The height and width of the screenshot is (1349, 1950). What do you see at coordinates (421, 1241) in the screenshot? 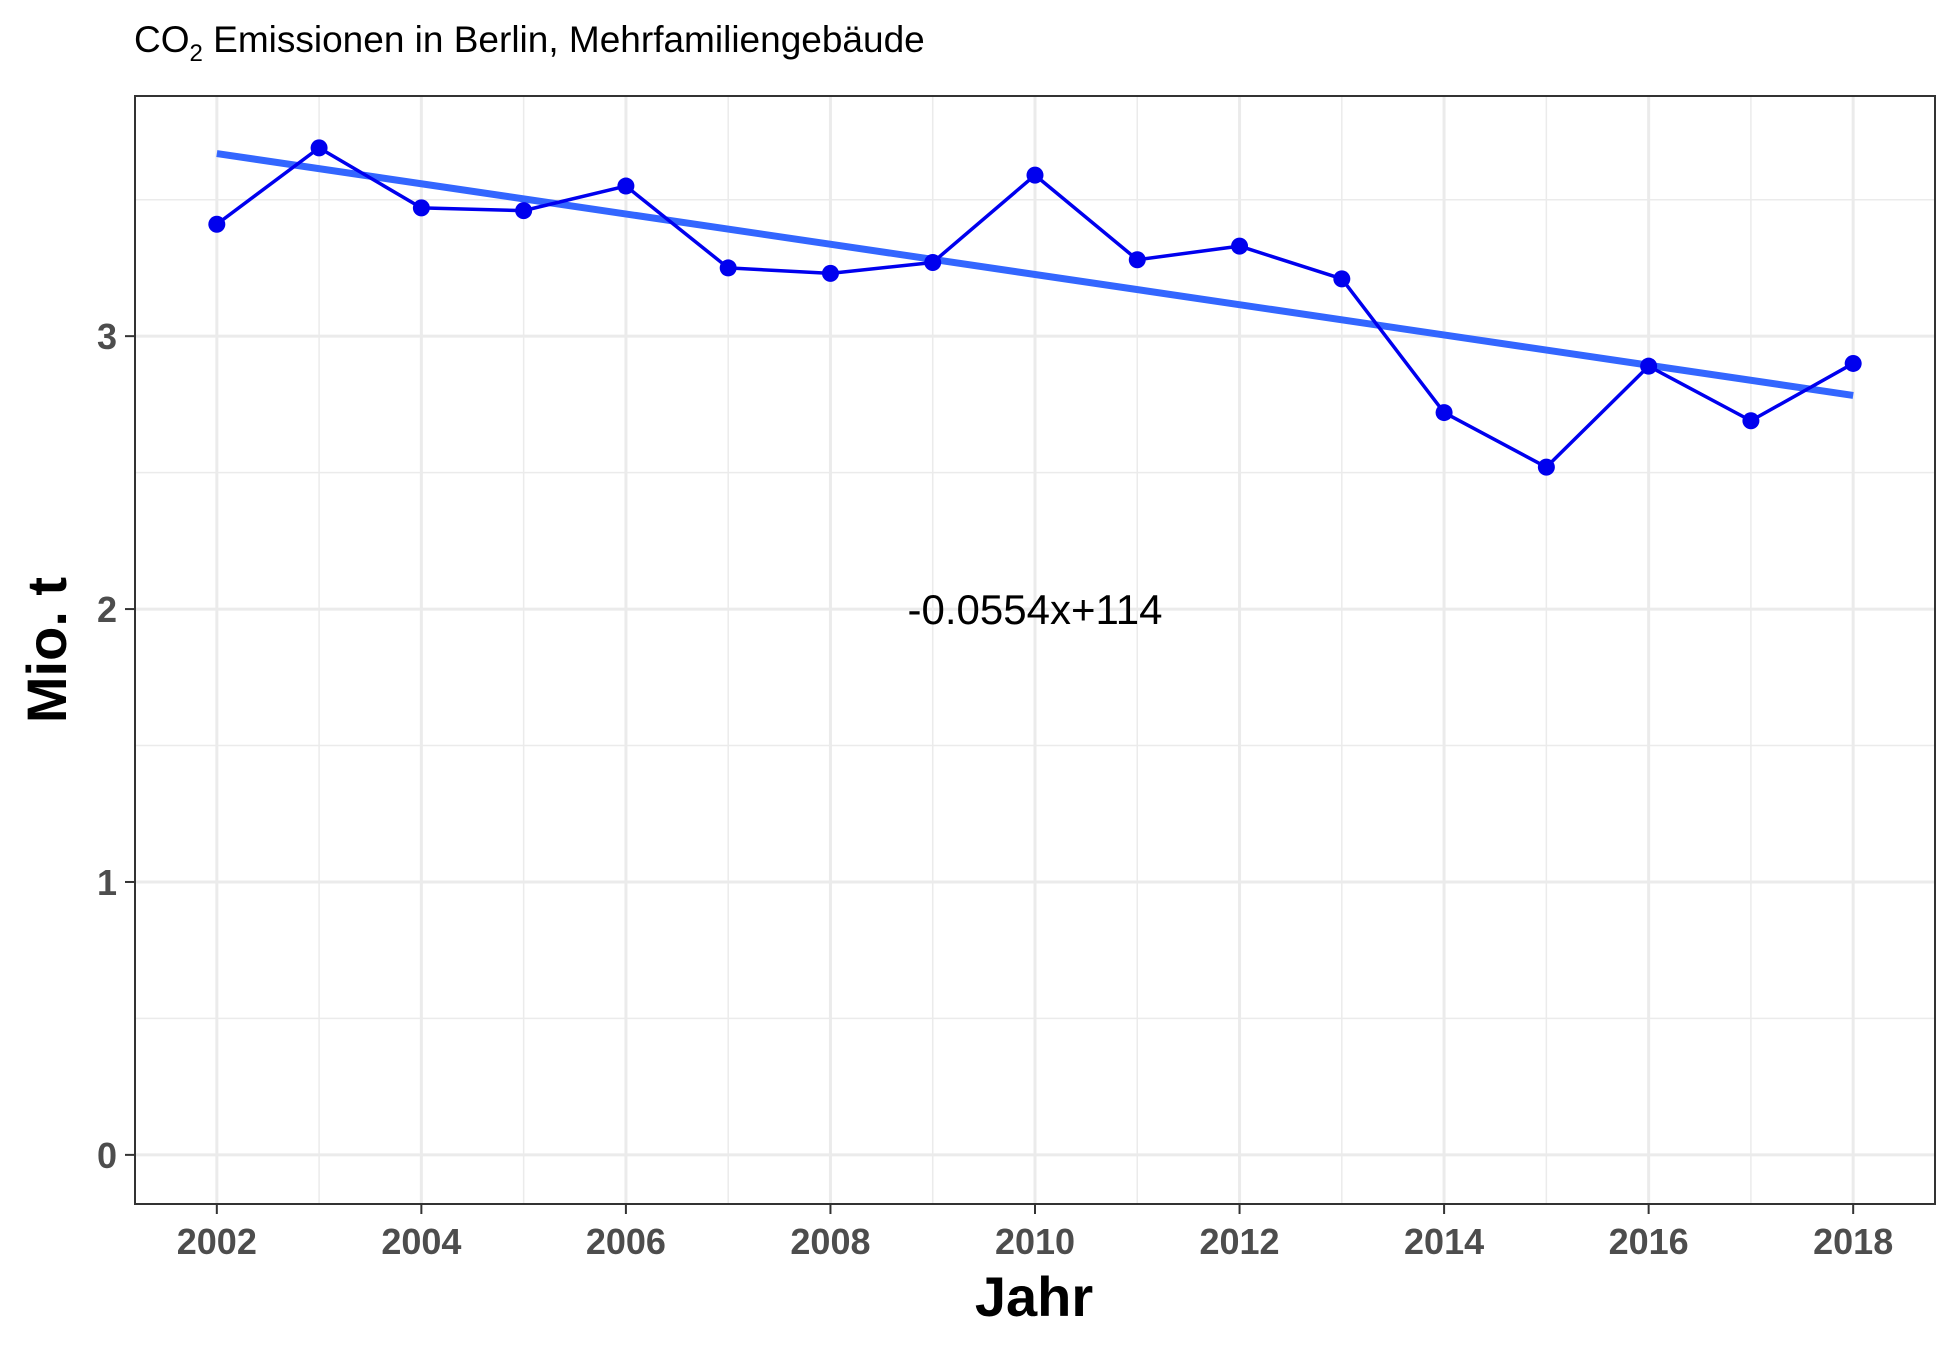
I see `x-tick-label: 2004` at bounding box center [421, 1241].